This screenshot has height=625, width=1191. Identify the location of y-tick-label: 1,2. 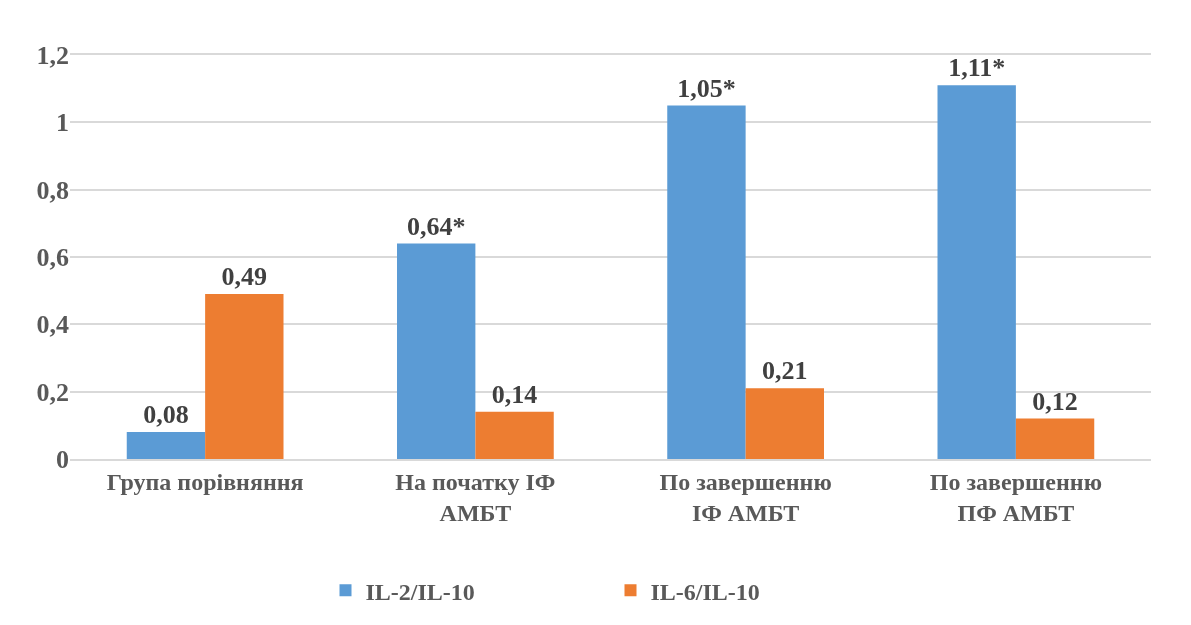
(52, 56).